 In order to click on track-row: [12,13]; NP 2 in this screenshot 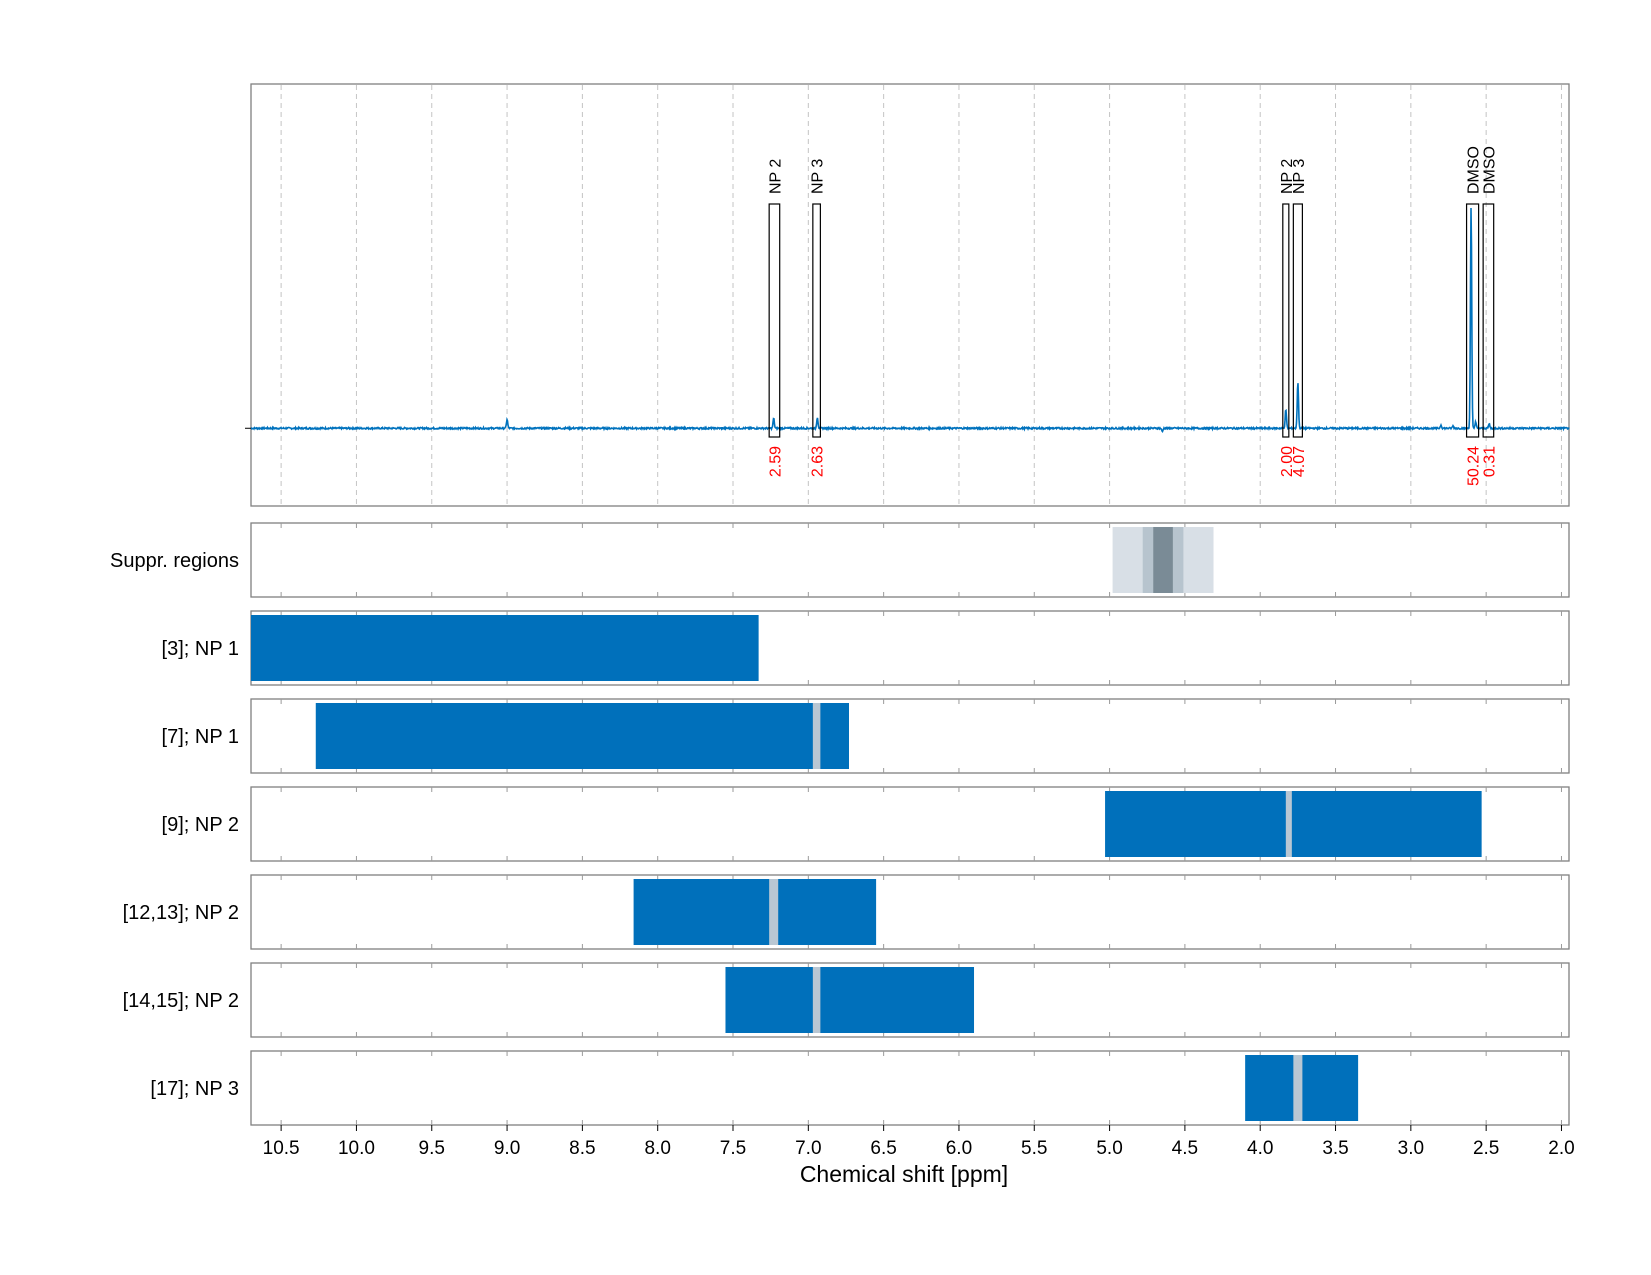, I will do `click(846, 912)`.